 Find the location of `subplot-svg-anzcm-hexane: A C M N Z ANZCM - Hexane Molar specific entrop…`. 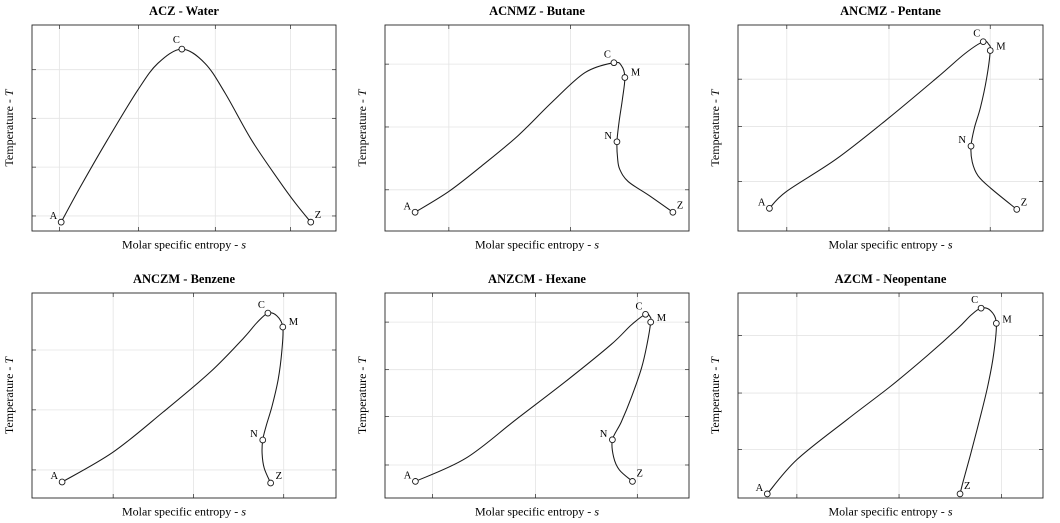

subplot-svg-anzcm-hexane: A C M N Z ANZCM - Hexane Molar specific entrop… is located at coordinates (522, 395).